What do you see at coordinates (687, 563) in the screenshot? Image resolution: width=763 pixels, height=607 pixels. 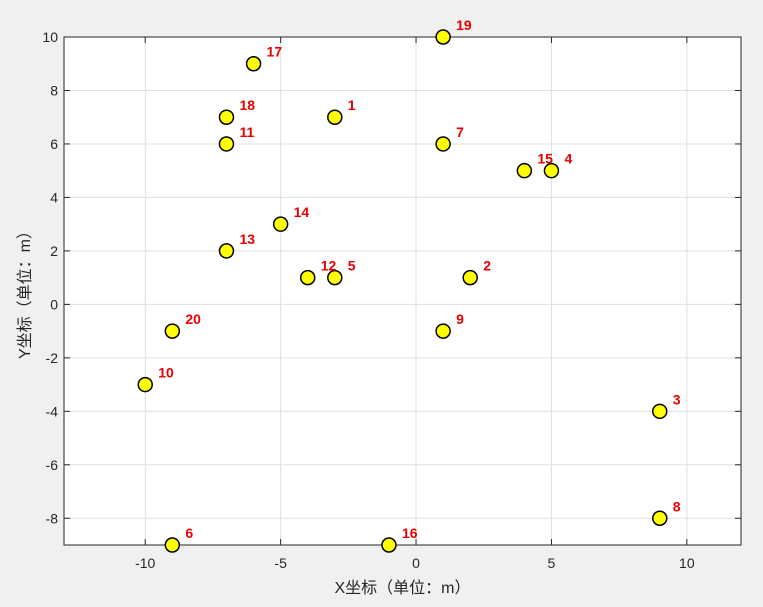 I see `x-tick-label: 10` at bounding box center [687, 563].